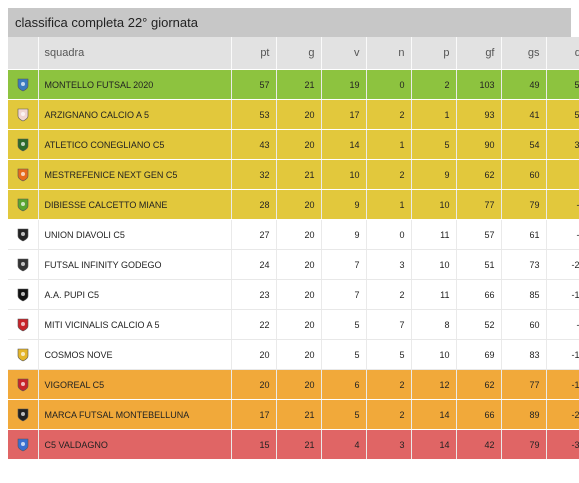  I want to click on stat-gs: 41, so click(524, 114).